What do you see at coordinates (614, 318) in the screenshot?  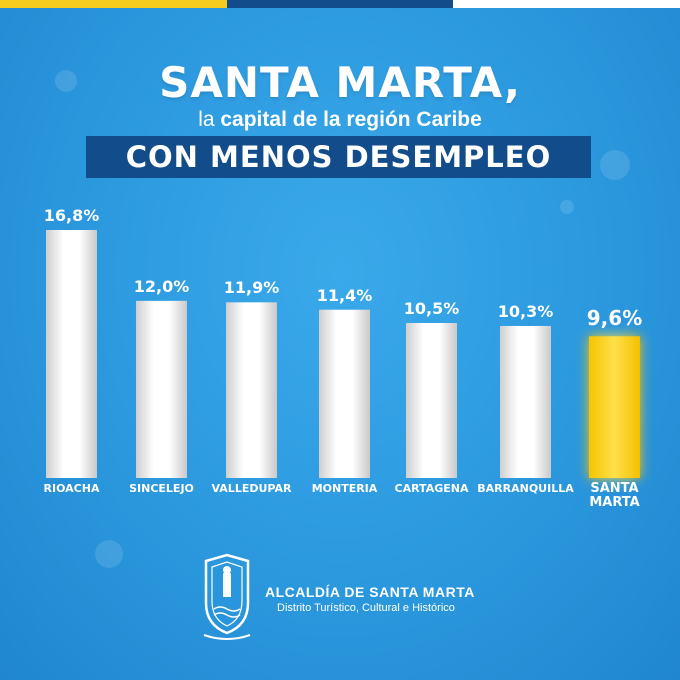 I see `value-label: 9,6%` at bounding box center [614, 318].